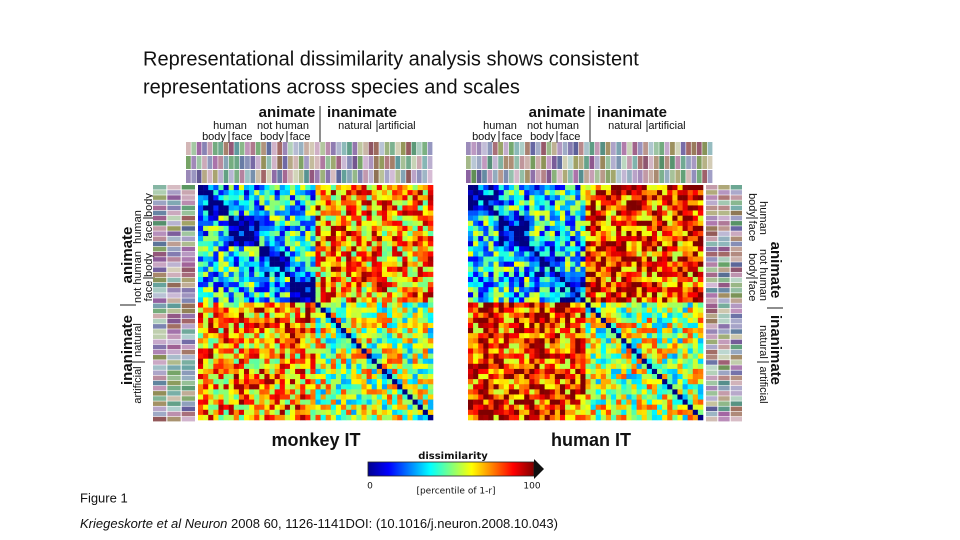 The height and width of the screenshot is (540, 960). I want to click on category-label: face, so click(752, 231).